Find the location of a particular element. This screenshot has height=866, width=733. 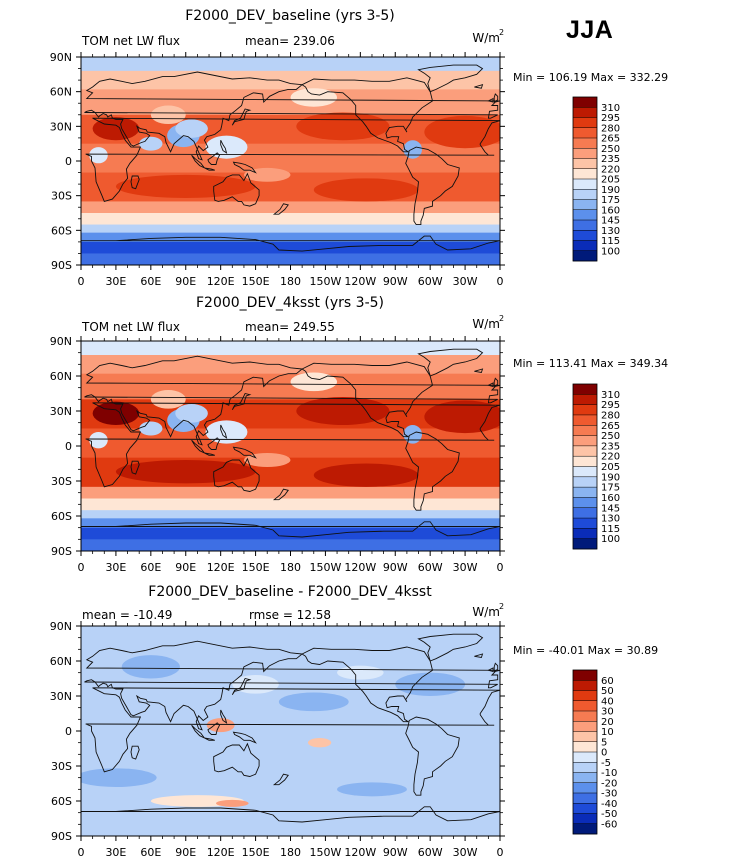

x-tick-label: 60E is located at coordinates (150, 852).